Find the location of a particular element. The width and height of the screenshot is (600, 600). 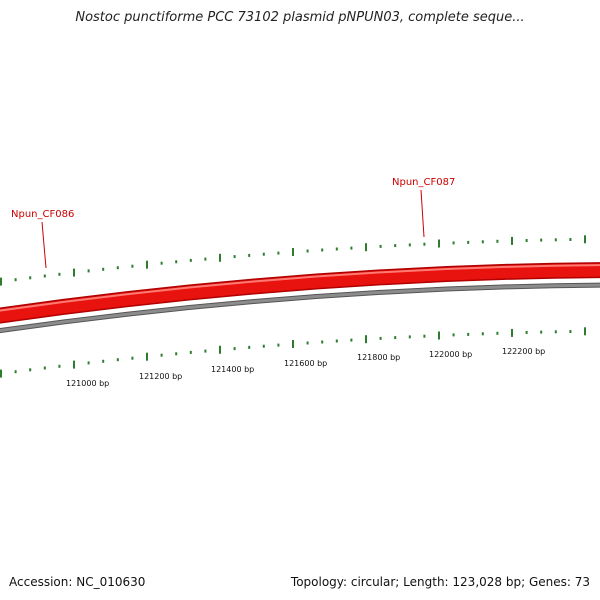

scale-label: 122200 bp is located at coordinates (523, 351).